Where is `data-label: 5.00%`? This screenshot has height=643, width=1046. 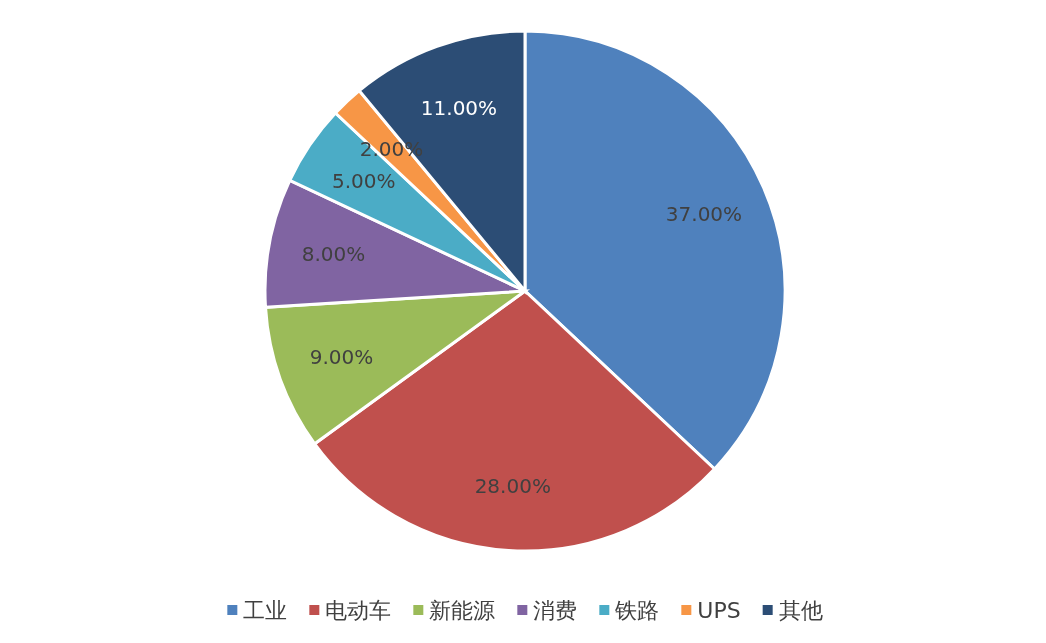 data-label: 5.00% is located at coordinates (363, 181).